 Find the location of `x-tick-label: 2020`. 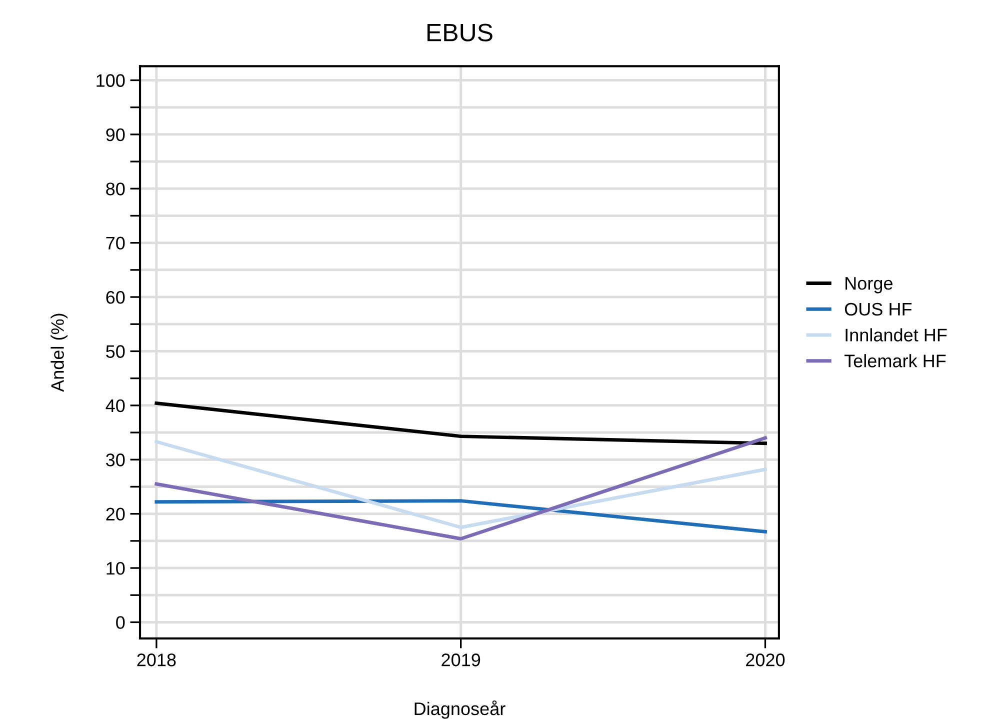

x-tick-label: 2020 is located at coordinates (765, 660).